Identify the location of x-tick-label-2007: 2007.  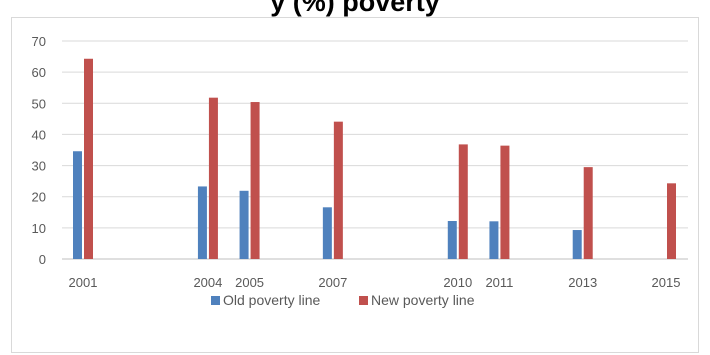
(332, 282).